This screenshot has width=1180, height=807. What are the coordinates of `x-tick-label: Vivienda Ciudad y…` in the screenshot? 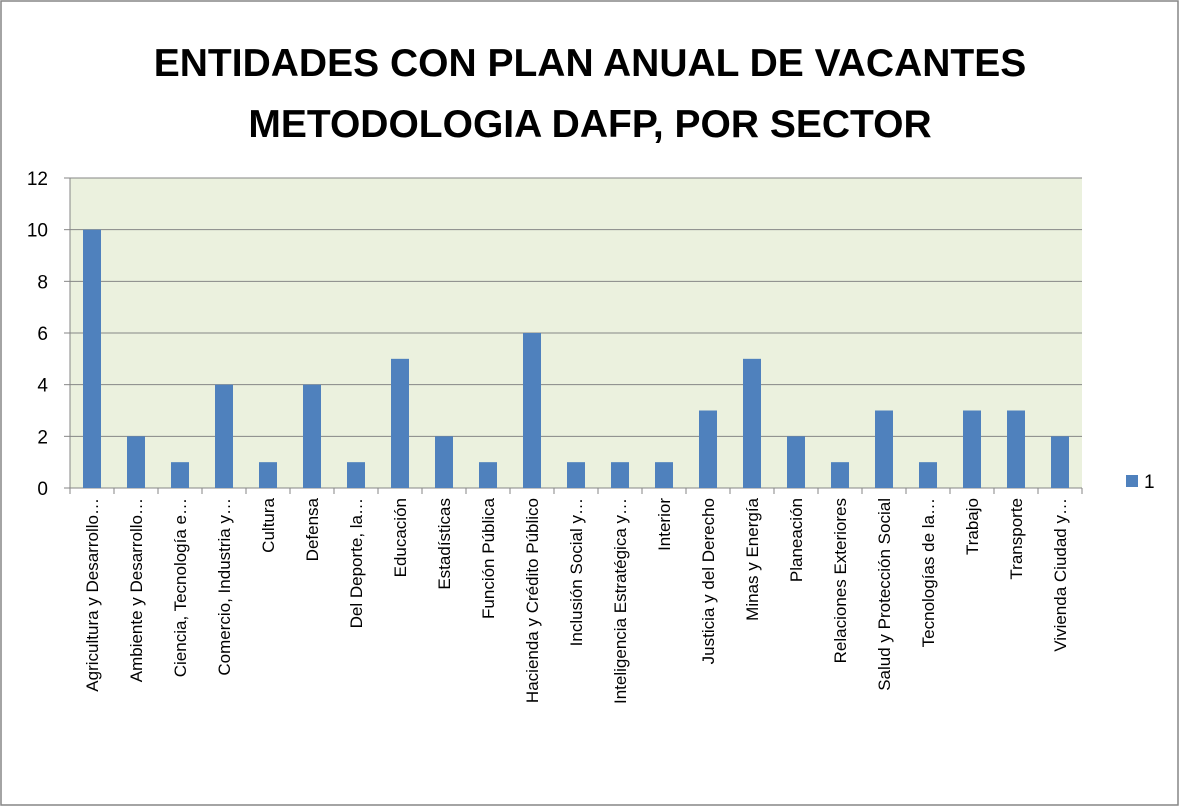 It's located at (1060, 575).